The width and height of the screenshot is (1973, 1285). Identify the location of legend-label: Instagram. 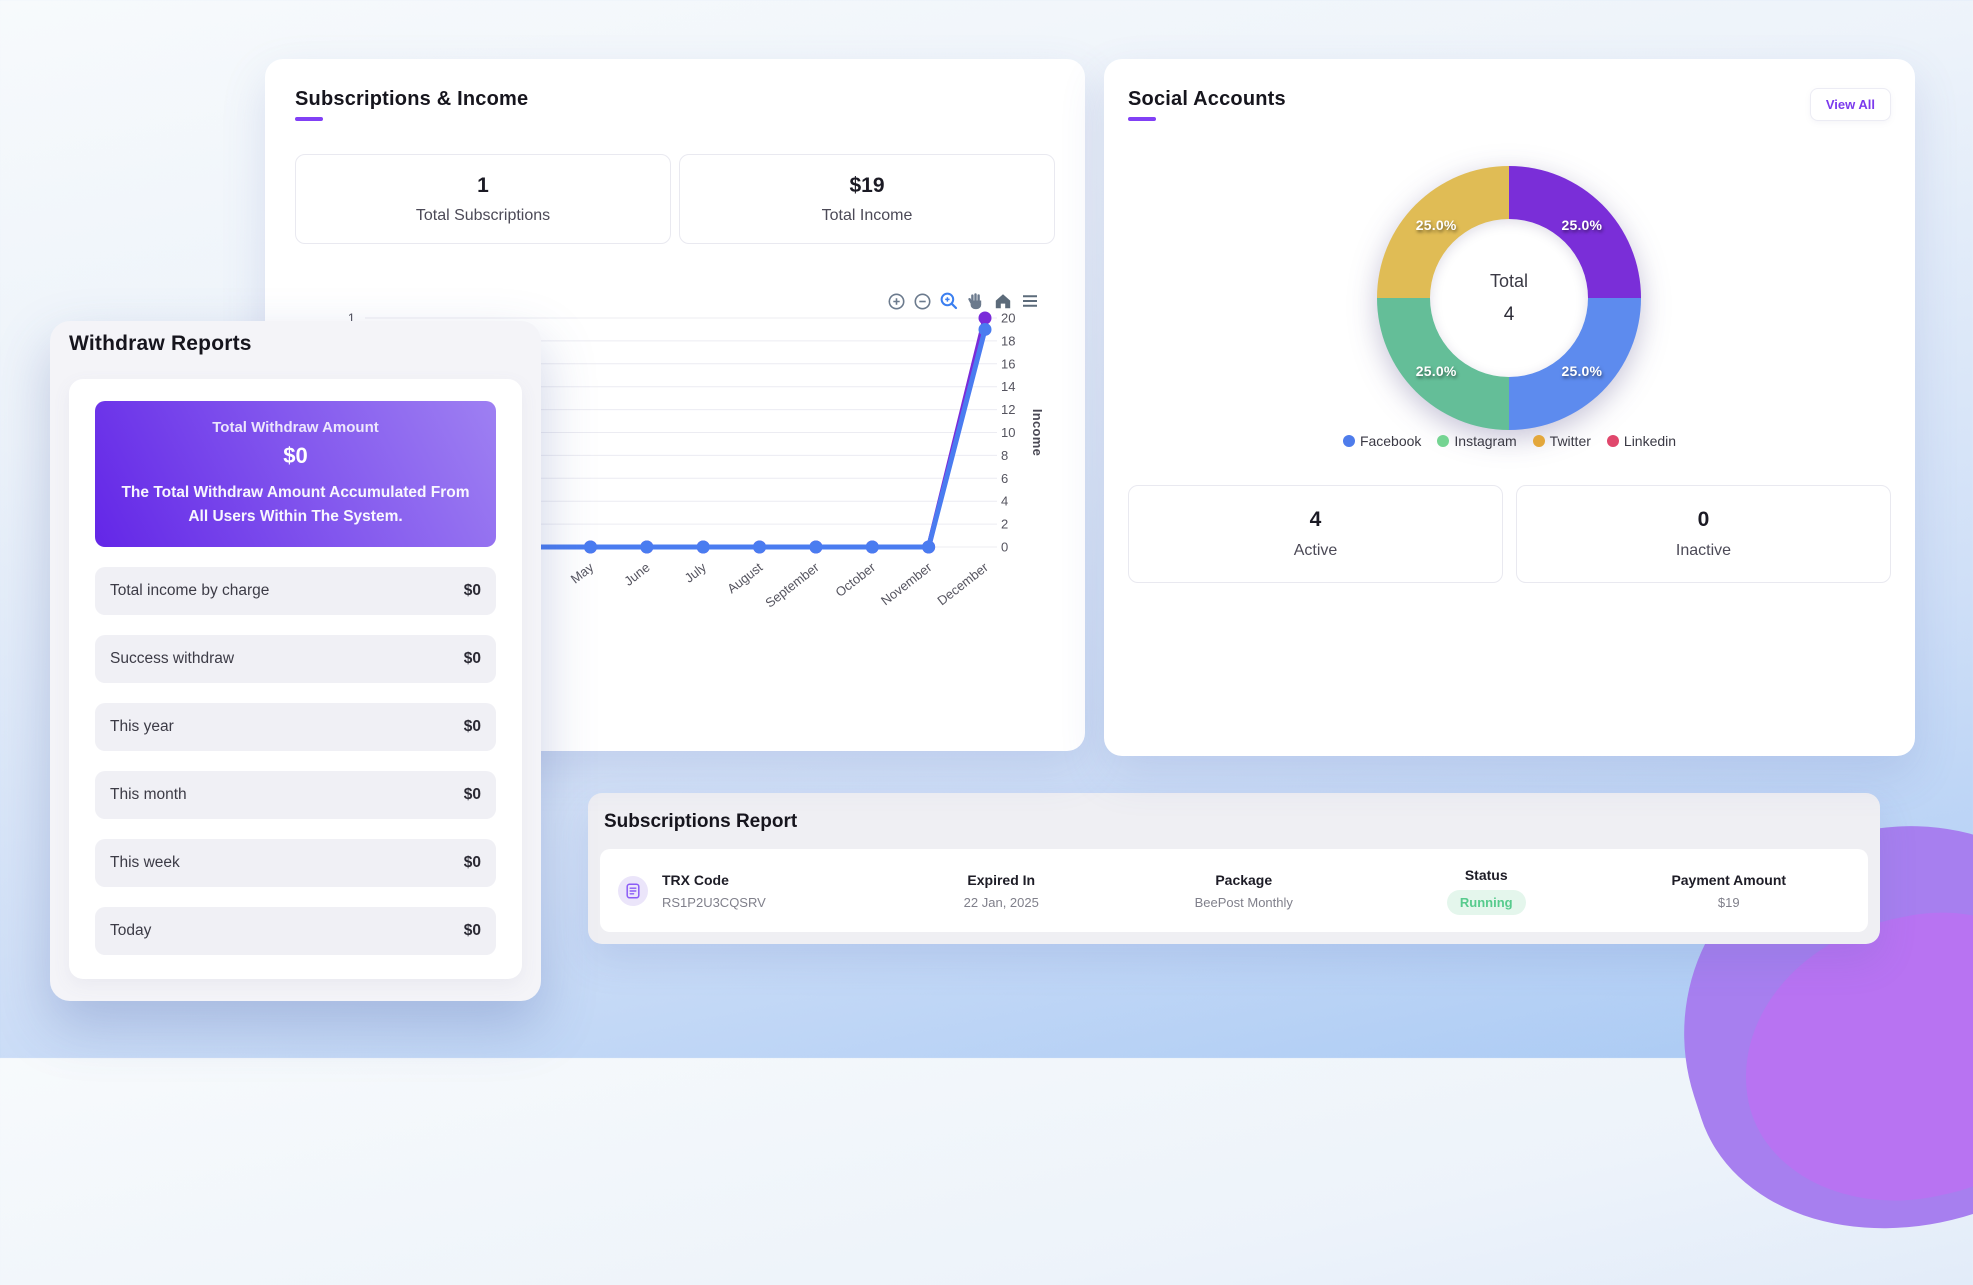
(1485, 441).